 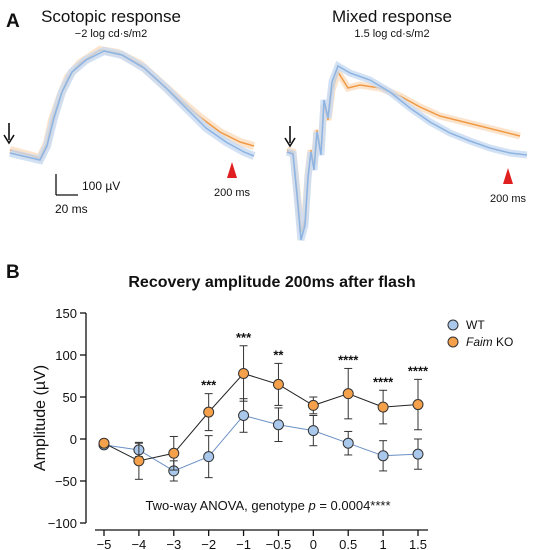 What do you see at coordinates (453, 342) in the screenshot?
I see `legend-ko-marker` at bounding box center [453, 342].